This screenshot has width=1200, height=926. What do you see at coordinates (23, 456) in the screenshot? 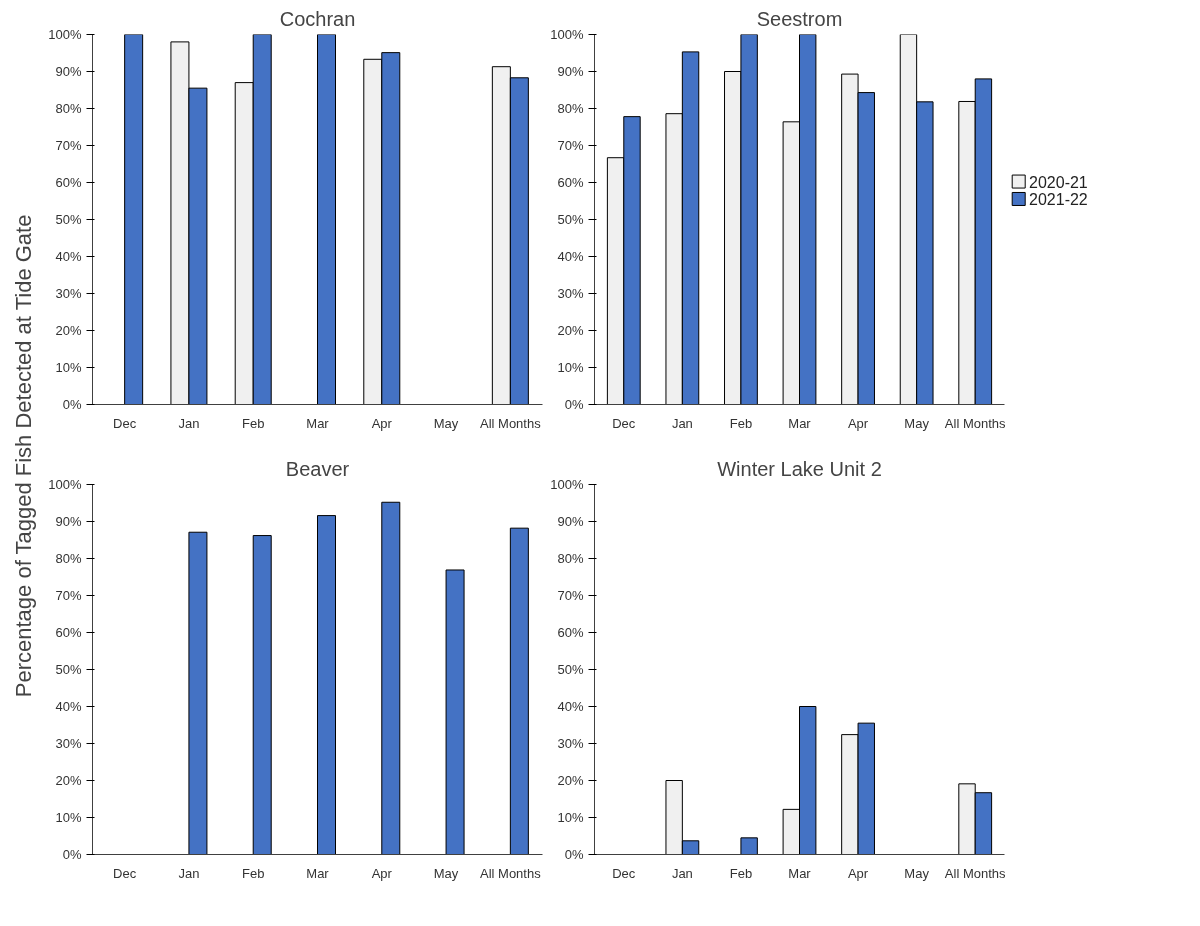
I see `y-axis-title: Percentage of Tagged Fish Detected at Tide Gate` at bounding box center [23, 456].